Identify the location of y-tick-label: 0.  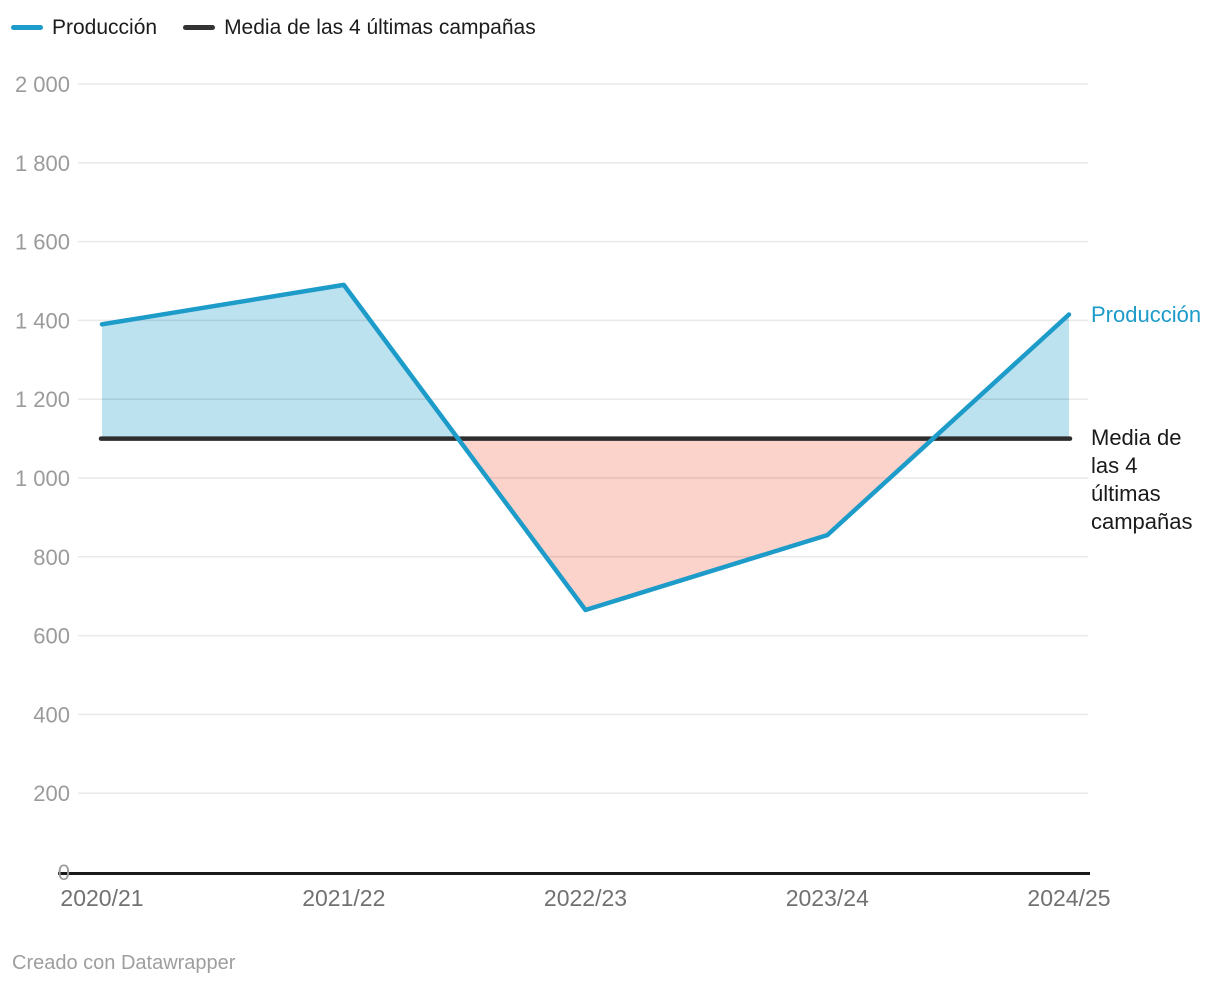
(64, 872).